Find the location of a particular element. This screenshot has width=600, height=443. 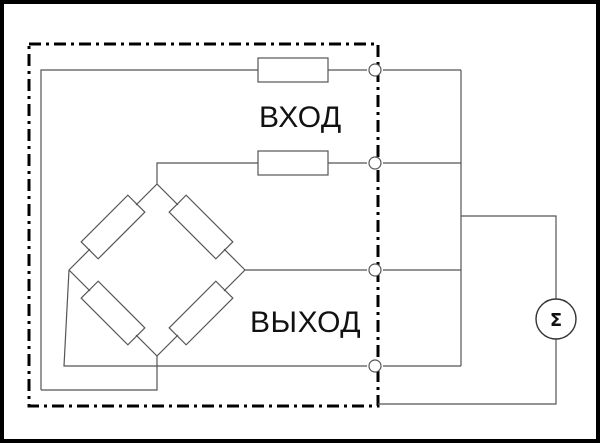

lead-top-left is located at coordinates (146, 194).